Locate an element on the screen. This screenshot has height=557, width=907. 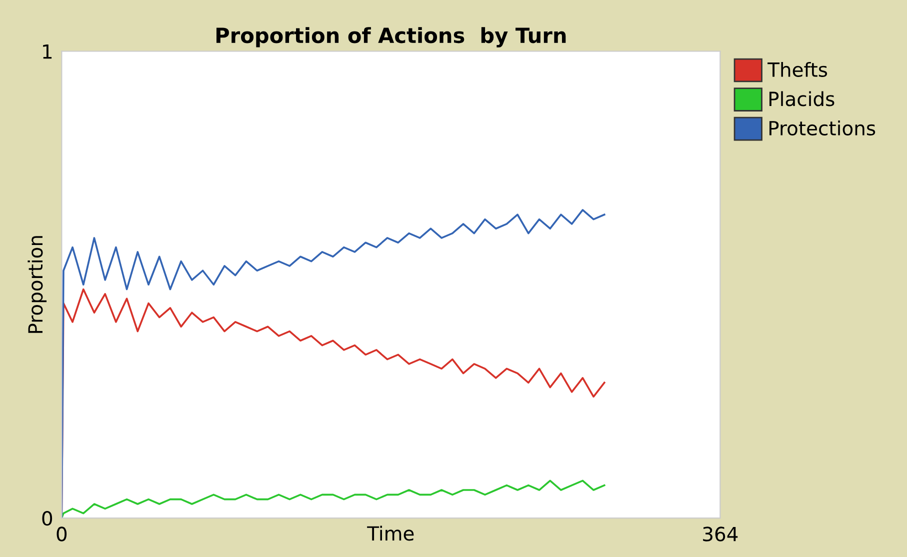
legend-label: Placids is located at coordinates (801, 98).